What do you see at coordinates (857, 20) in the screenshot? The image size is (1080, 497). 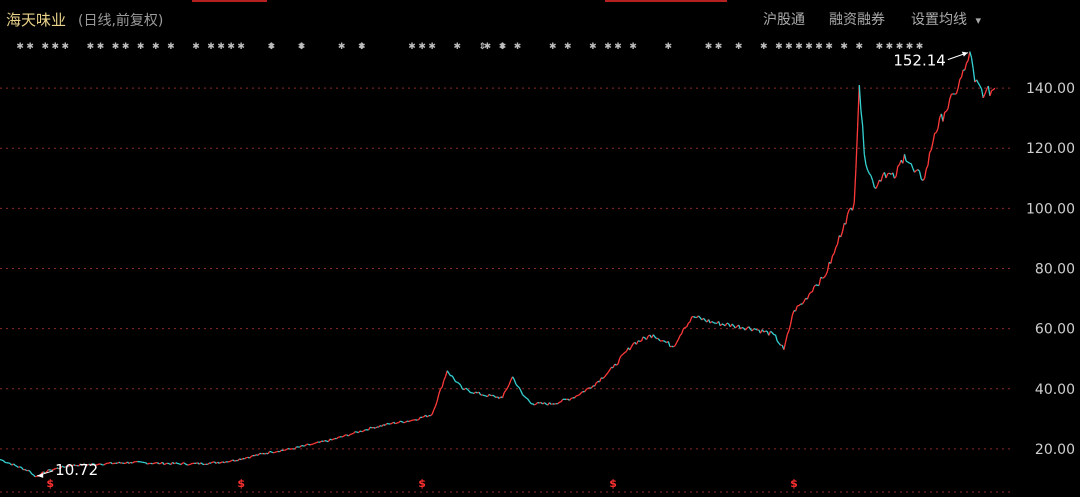 I see `margin-trading-button: 融资融券` at bounding box center [857, 20].